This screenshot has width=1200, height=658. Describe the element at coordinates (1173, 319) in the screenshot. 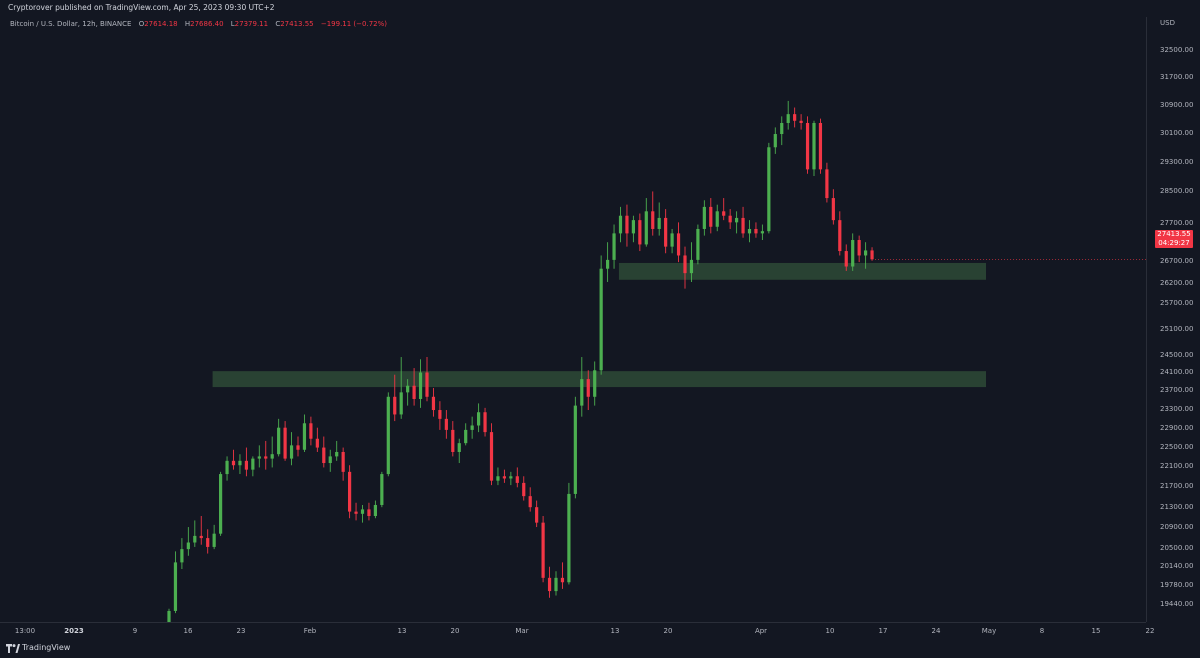

I see `price-axis` at that location.